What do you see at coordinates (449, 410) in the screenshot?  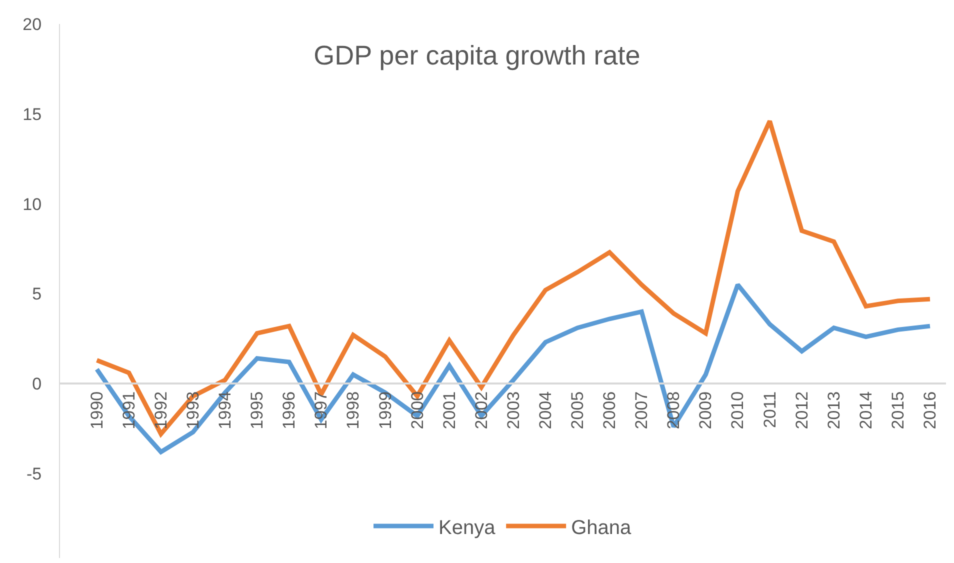 I see `x-tick-label: 2001` at bounding box center [449, 410].